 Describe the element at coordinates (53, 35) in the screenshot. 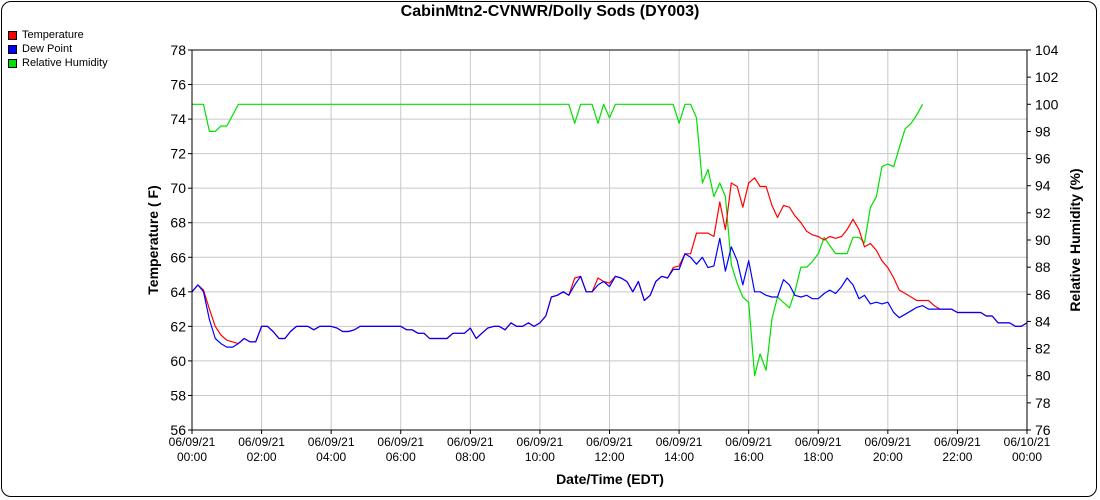

I see `legend-label-temperature: Temperature` at that location.